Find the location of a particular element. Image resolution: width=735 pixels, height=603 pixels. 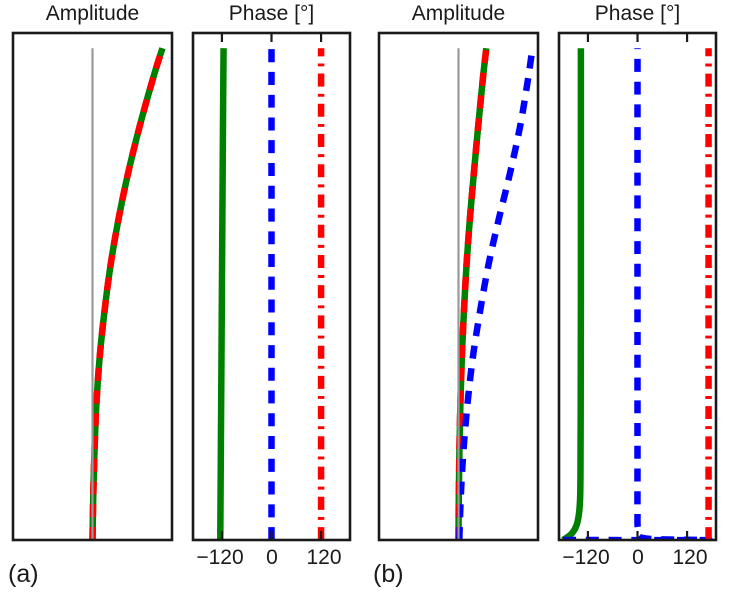

tick-label-b-phase-zero: 0 is located at coordinates (638, 557).